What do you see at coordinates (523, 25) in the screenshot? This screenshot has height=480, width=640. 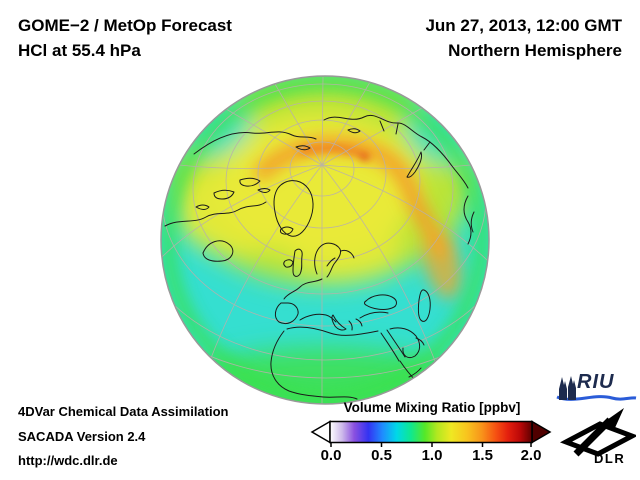 I see `plot-datetime: Jun 27, 2013, 12:00 GMT` at bounding box center [523, 25].